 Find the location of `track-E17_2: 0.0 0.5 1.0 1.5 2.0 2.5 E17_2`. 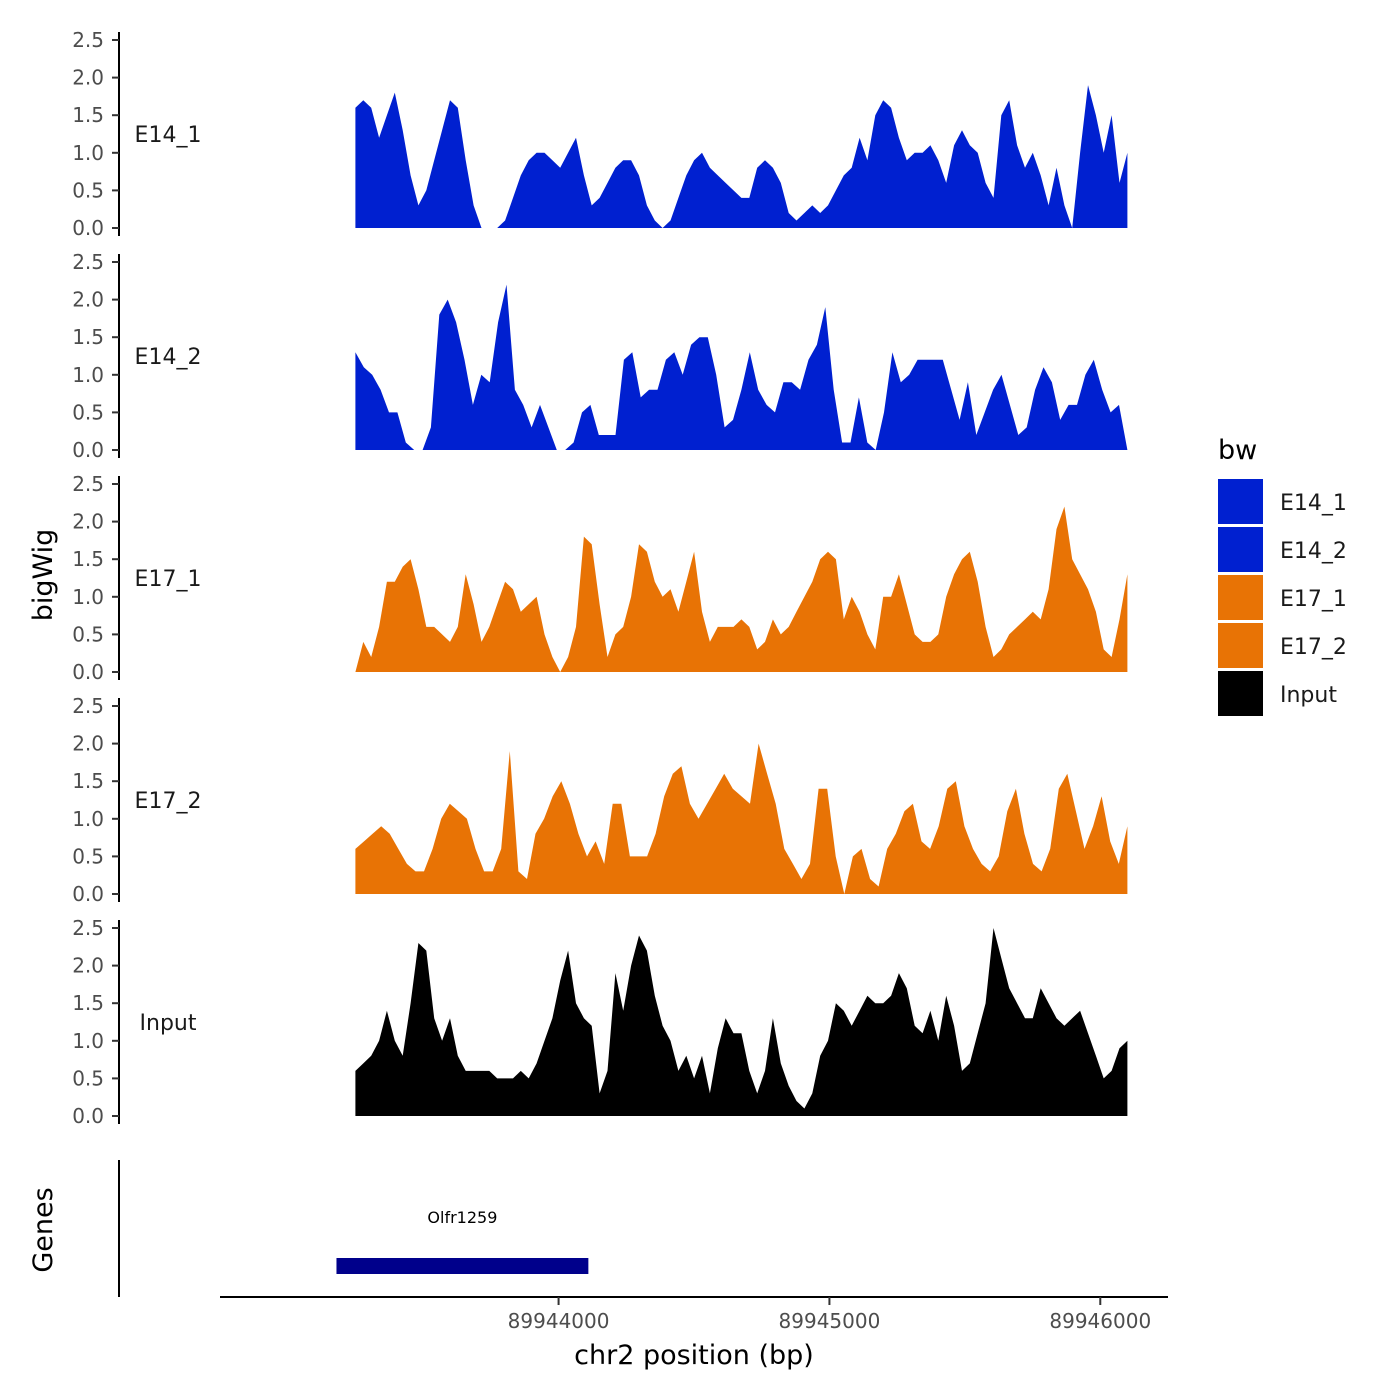

track-E17_2: 0.0 0.5 1.0 1.5 2.0 2.5 E17_2 is located at coordinates (600, 800).